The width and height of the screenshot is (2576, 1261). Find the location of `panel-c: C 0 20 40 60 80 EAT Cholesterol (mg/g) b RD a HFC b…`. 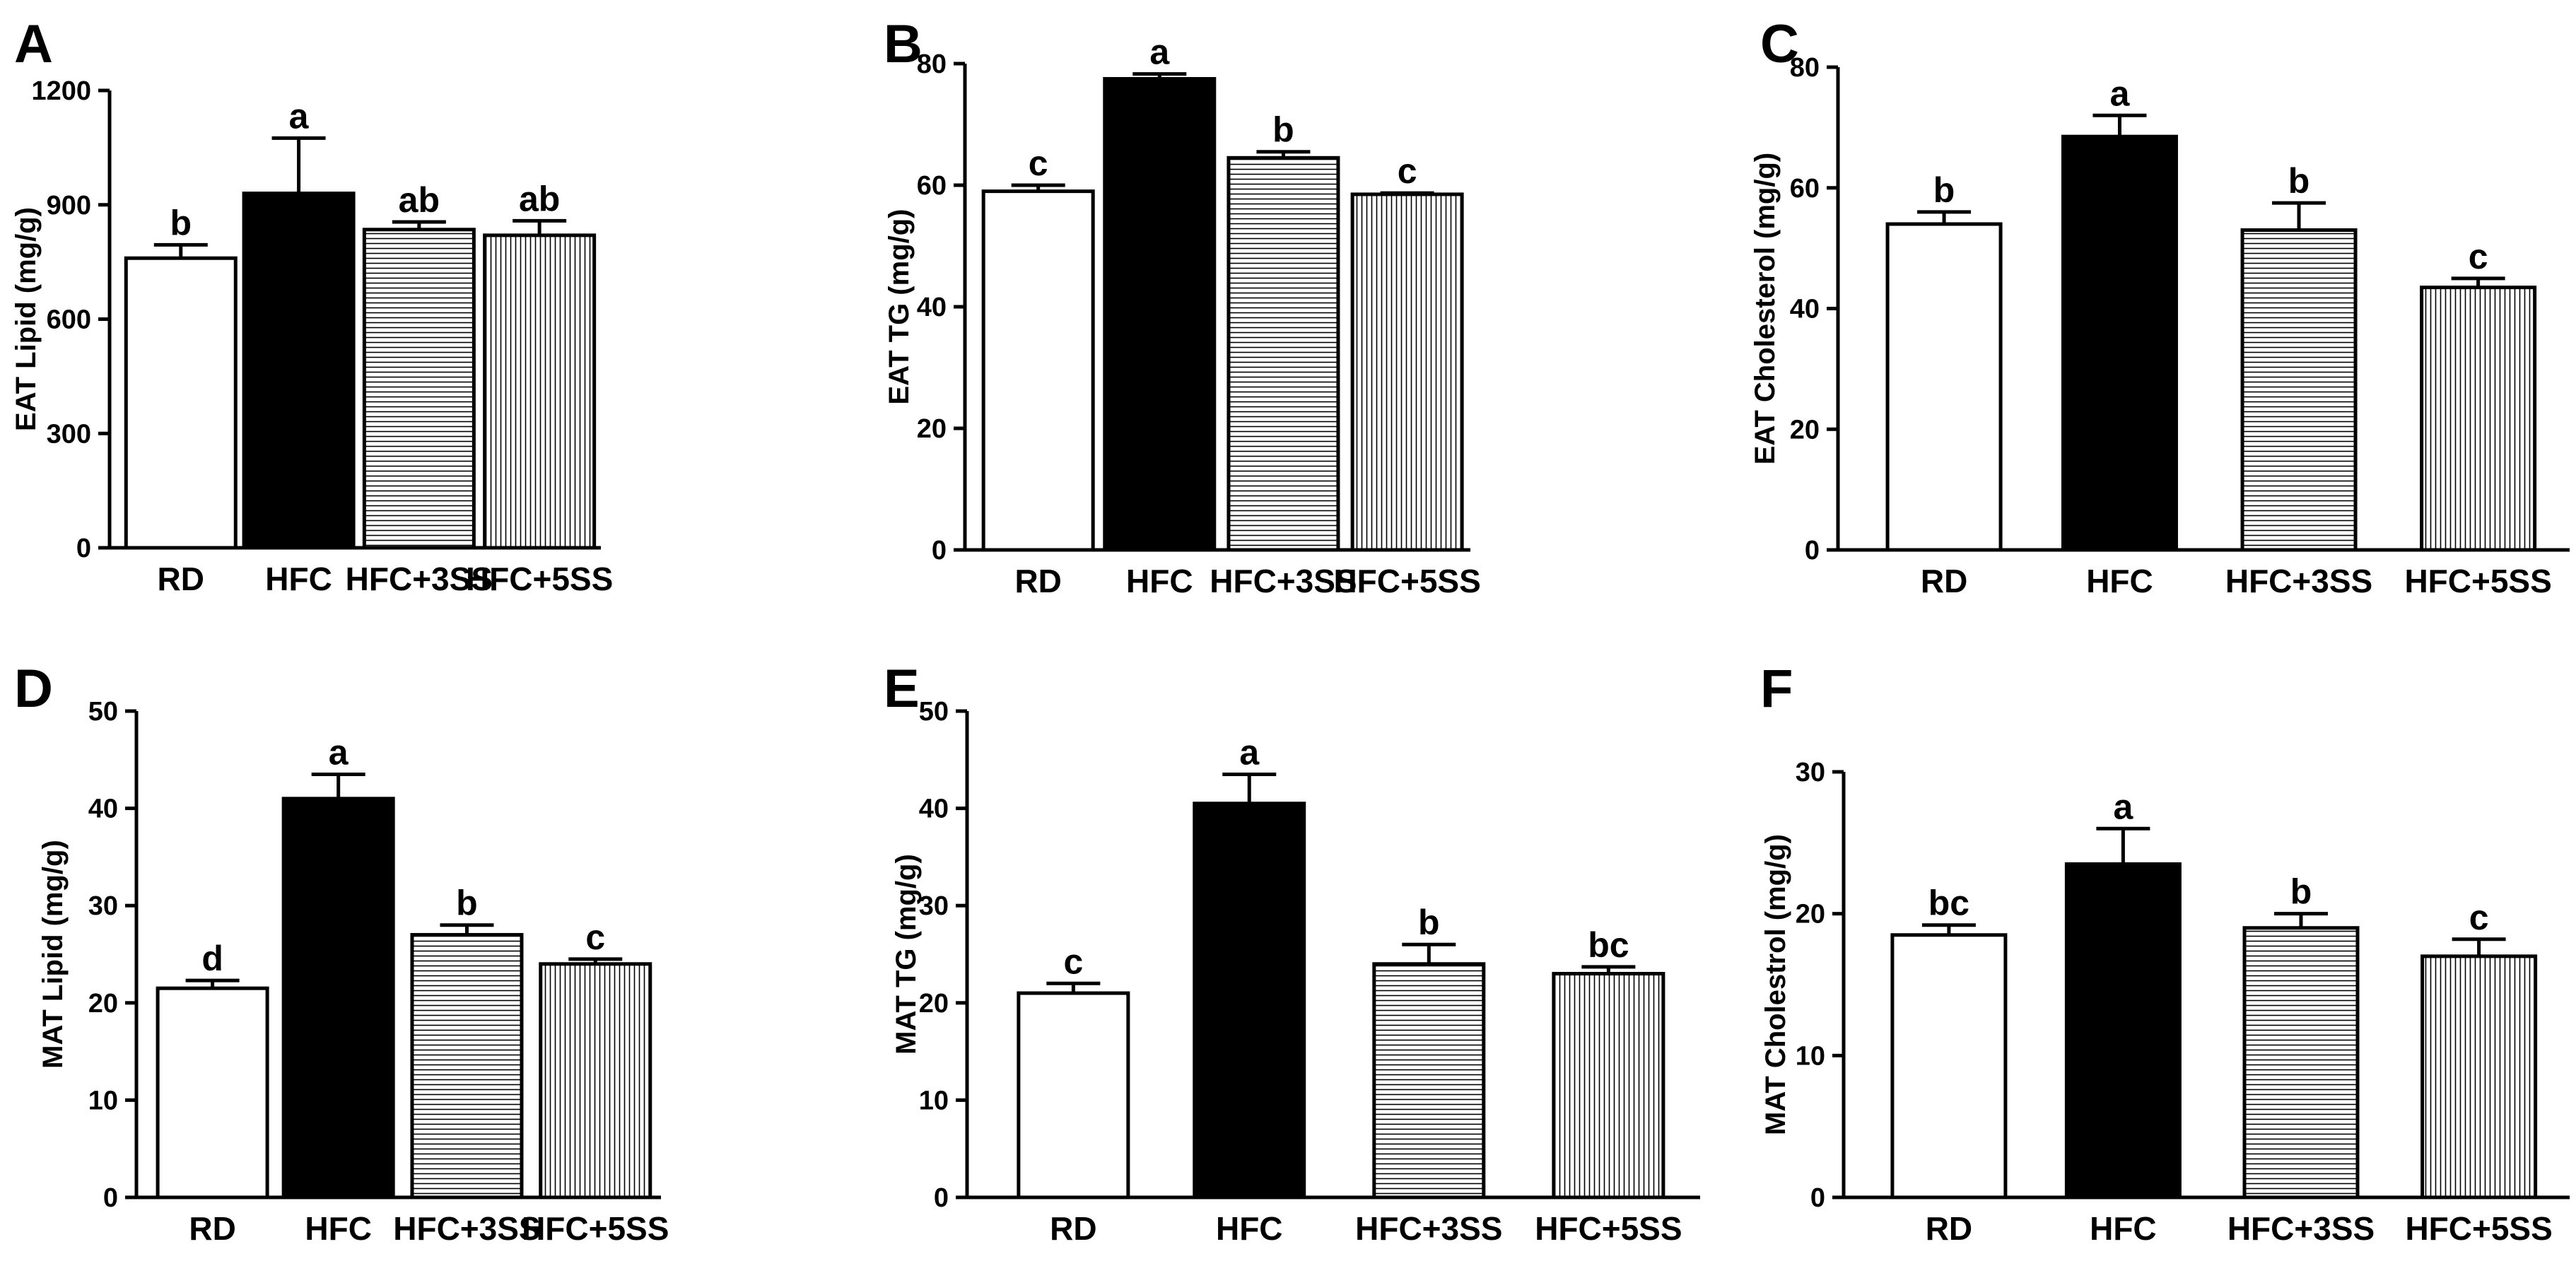

panel-c: C 0 20 40 60 80 EAT Cholesterol (mg/g) b RD a HFC b… is located at coordinates (2160, 306).